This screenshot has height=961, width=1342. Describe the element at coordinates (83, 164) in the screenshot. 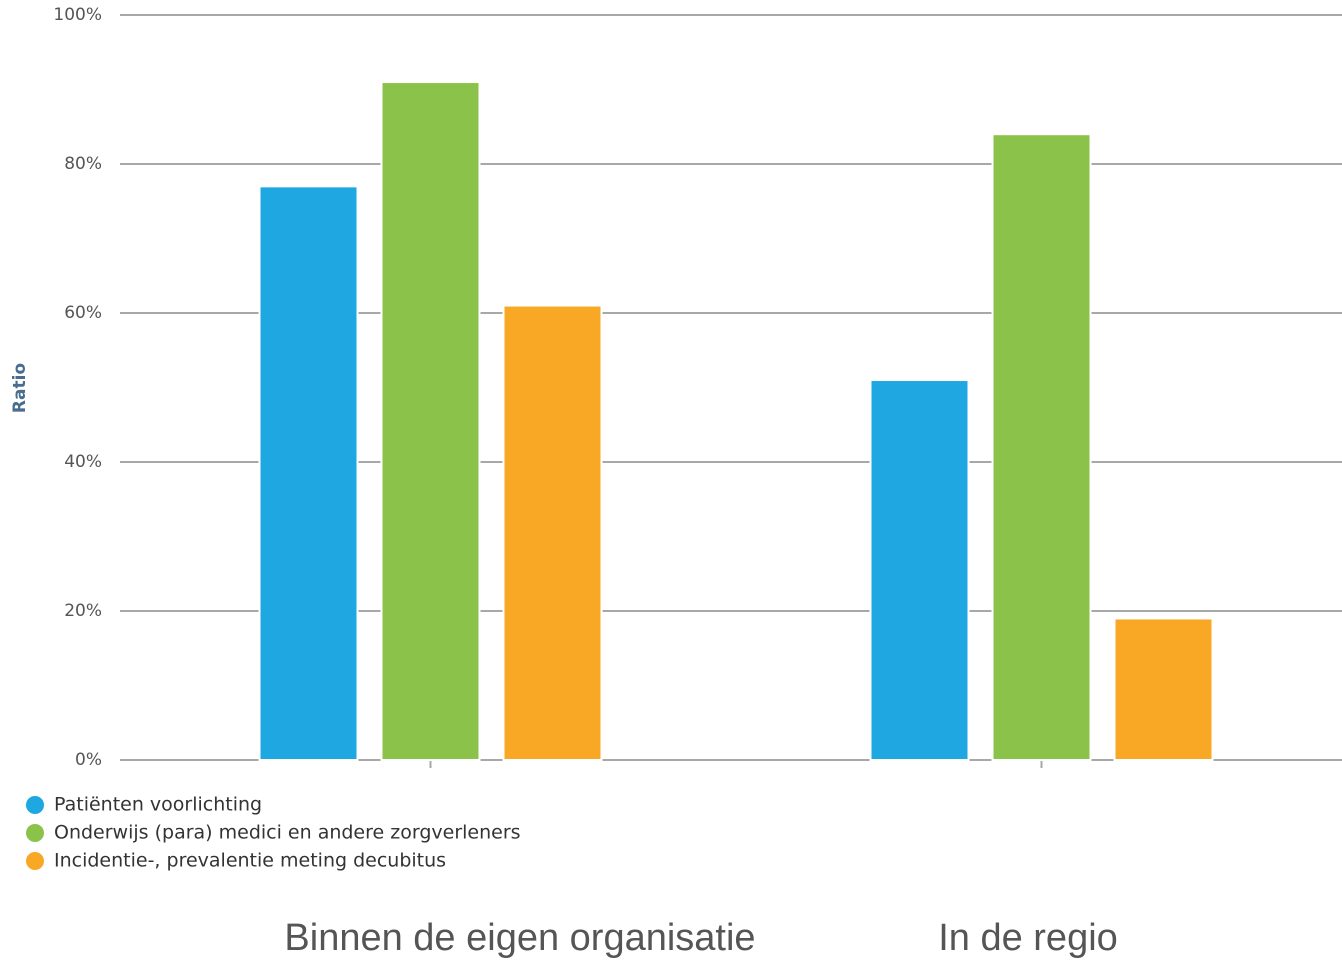

I see `y-tick-label: 80%` at that location.